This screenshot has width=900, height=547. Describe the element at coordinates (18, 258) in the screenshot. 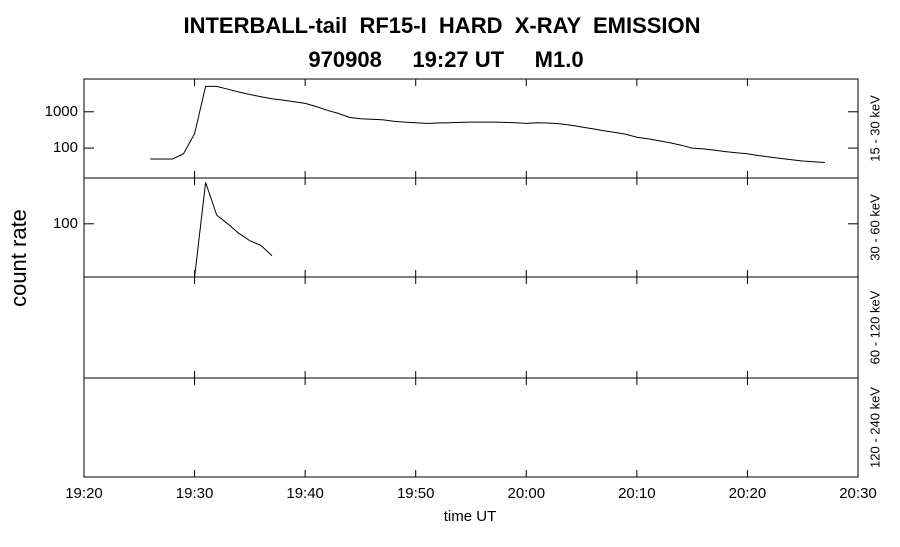

I see `y-axis-label: count rate` at that location.